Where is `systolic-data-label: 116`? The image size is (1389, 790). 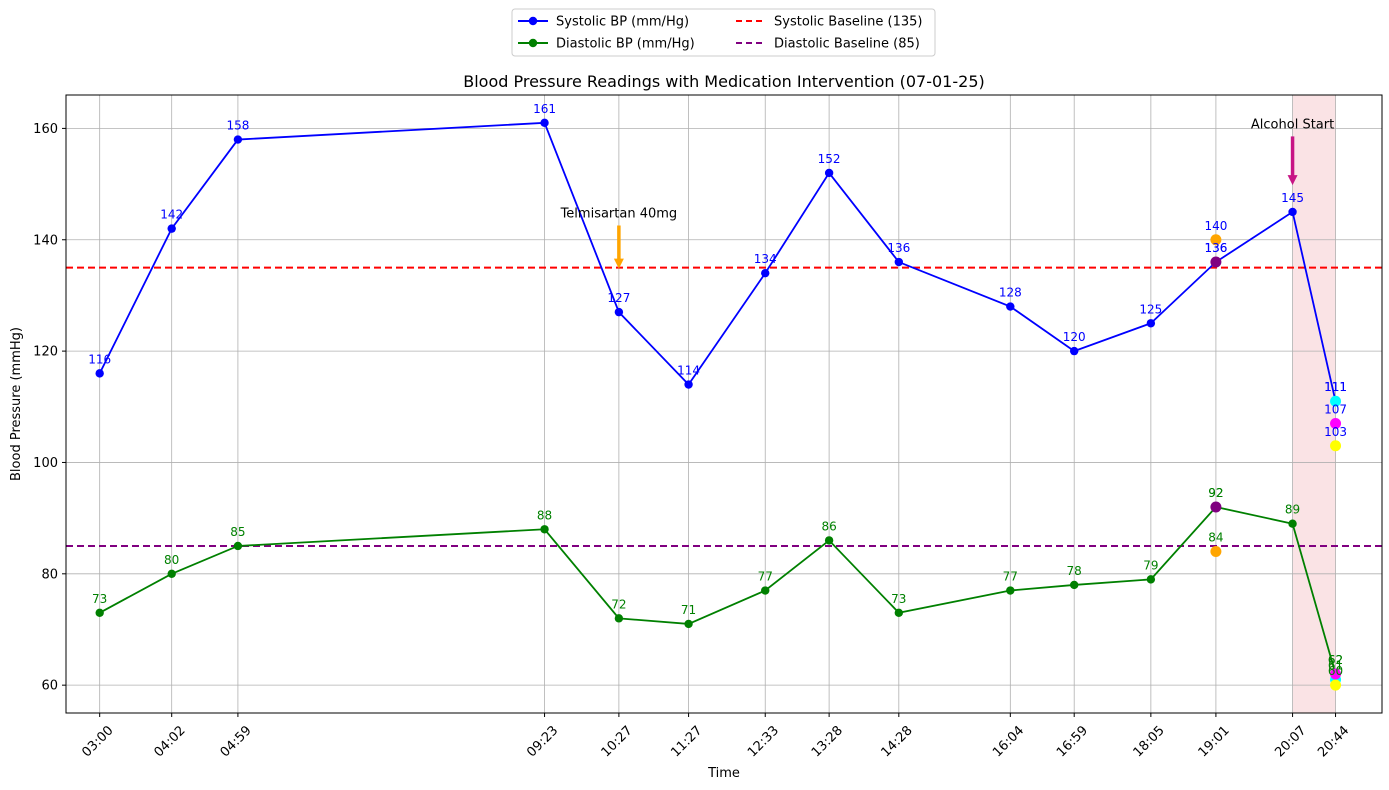 systolic-data-label: 116 is located at coordinates (99, 359).